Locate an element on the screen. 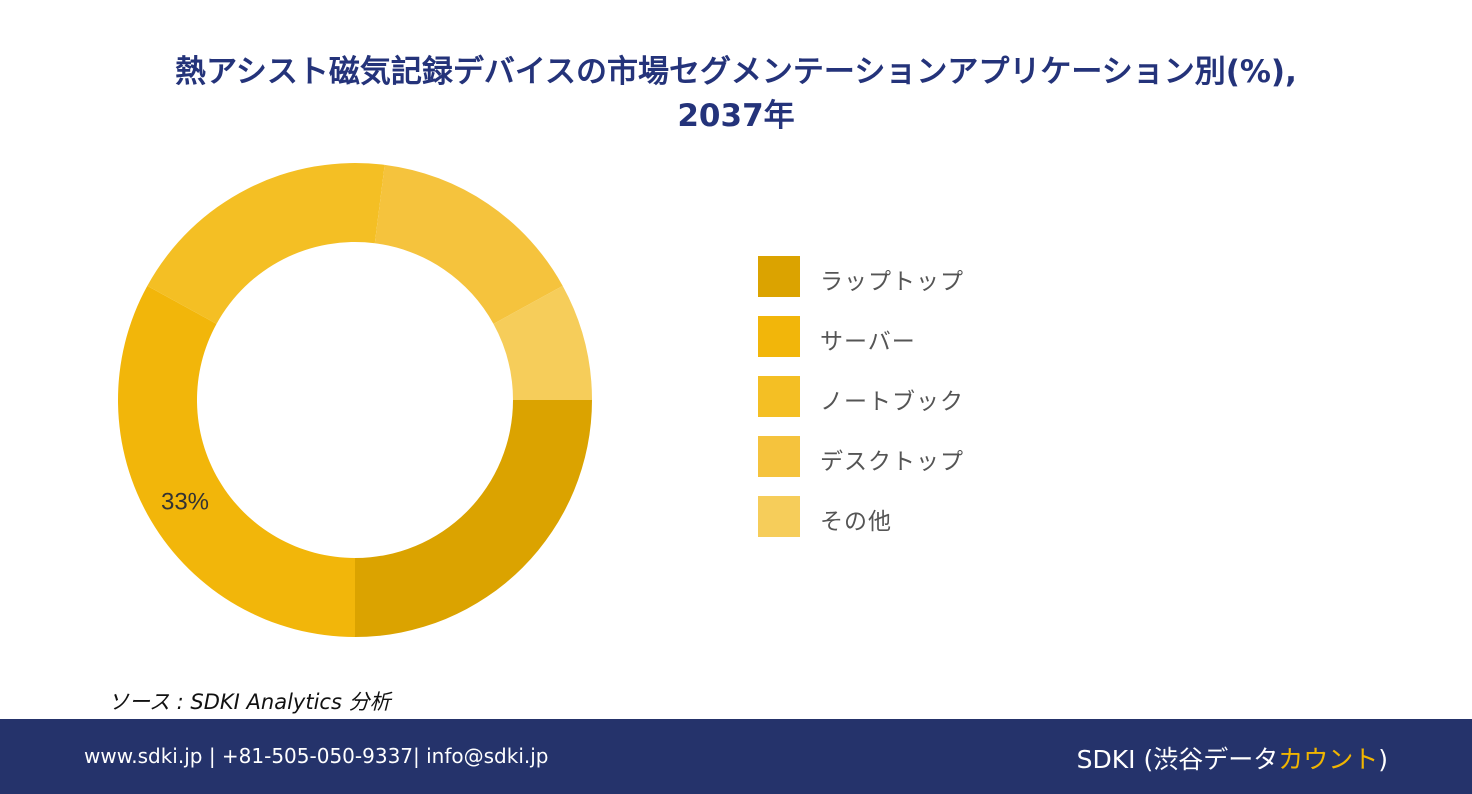  legend-label: ラップトップ is located at coordinates (892, 282).